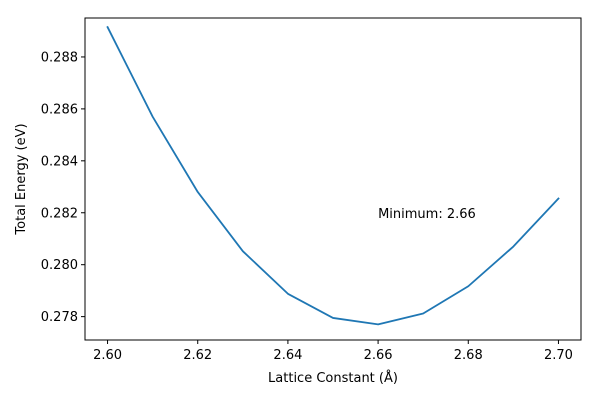 The width and height of the screenshot is (600, 400). I want to click on minimum-annotation: Minimum: 2.66, so click(427, 214).